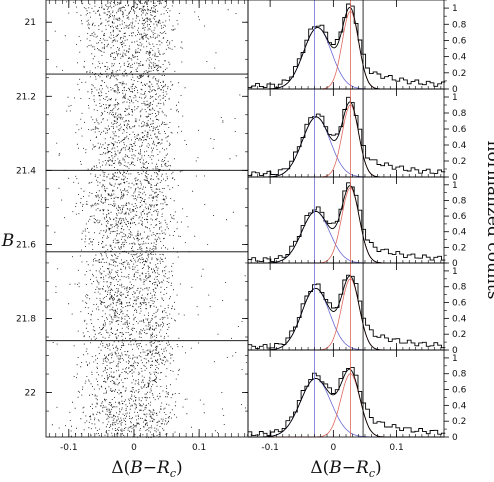 Image resolution: width=494 pixels, height=482 pixels. What do you see at coordinates (30, 23) in the screenshot?
I see `y-tick-label: 21` at bounding box center [30, 23].